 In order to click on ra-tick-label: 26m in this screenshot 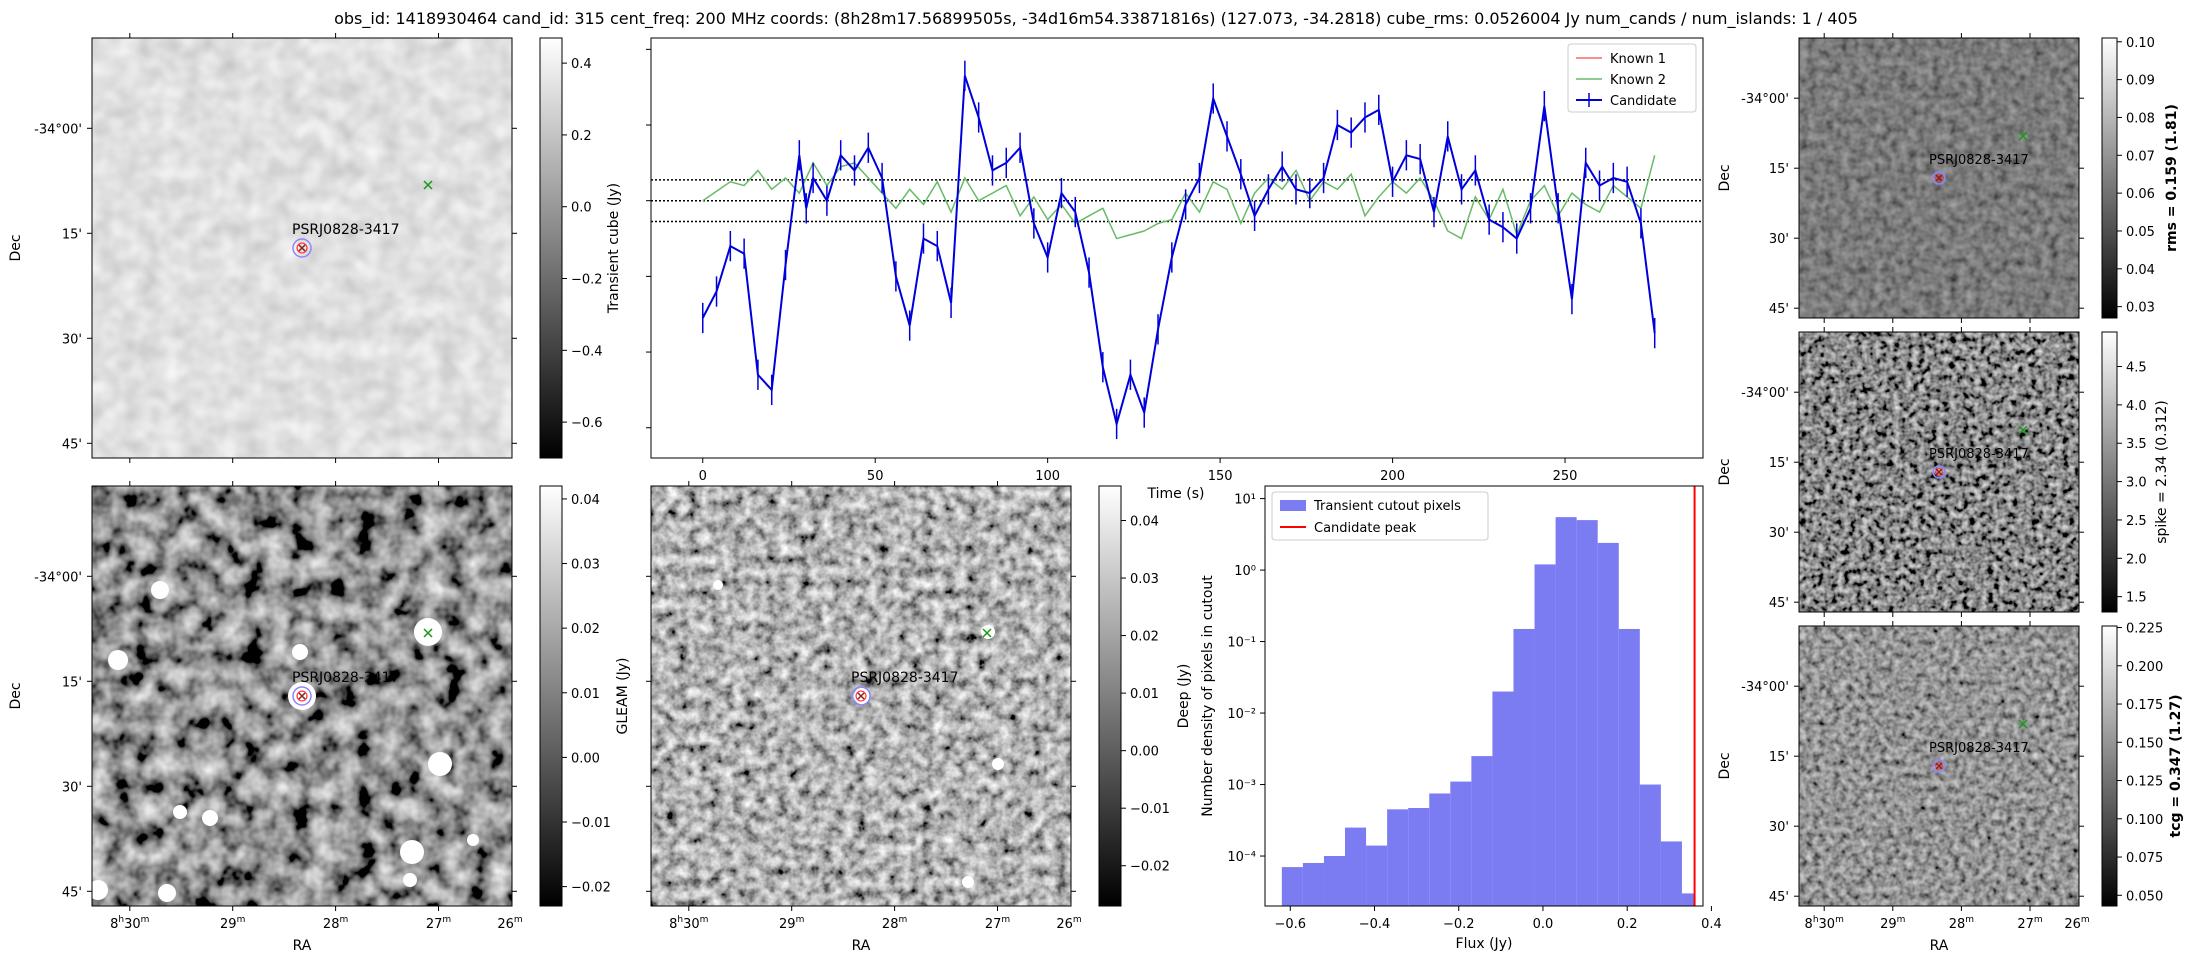, I will do `click(2076, 923)`.